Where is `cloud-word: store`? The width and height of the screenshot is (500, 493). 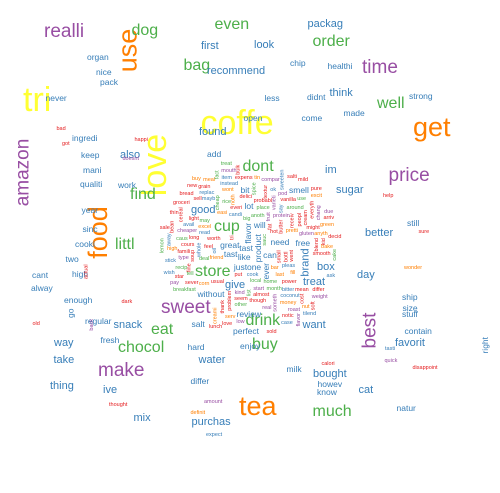
cloud-word: store is located at coordinates (213, 271).